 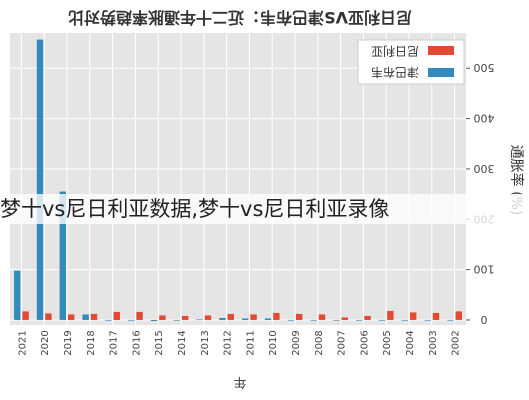 What do you see at coordinates (114, 342) in the screenshot?
I see `x-tick-label: 2017` at bounding box center [114, 342].